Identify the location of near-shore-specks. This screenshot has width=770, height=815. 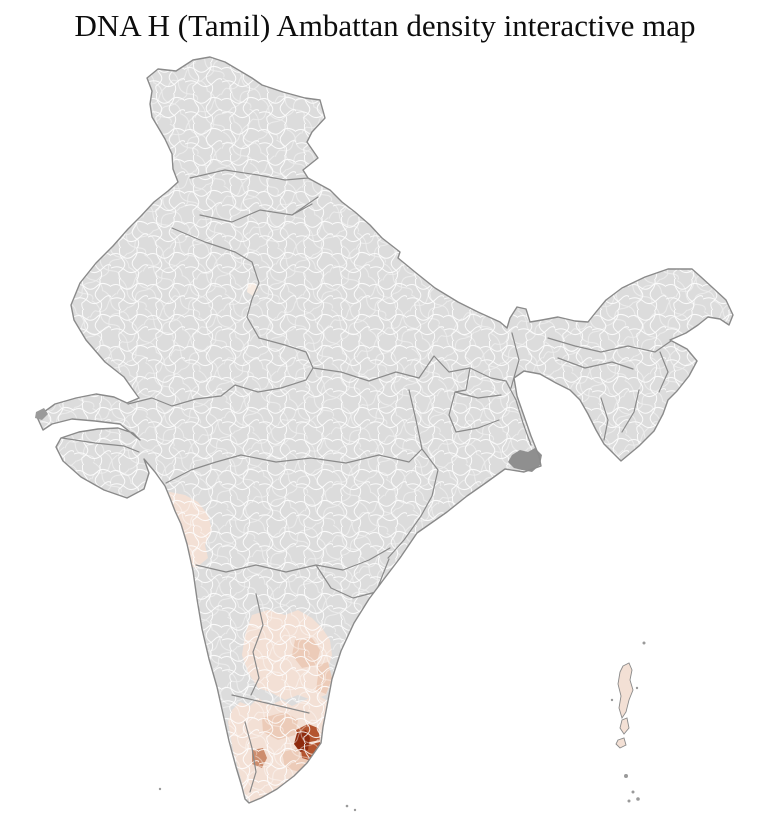
(257, 799).